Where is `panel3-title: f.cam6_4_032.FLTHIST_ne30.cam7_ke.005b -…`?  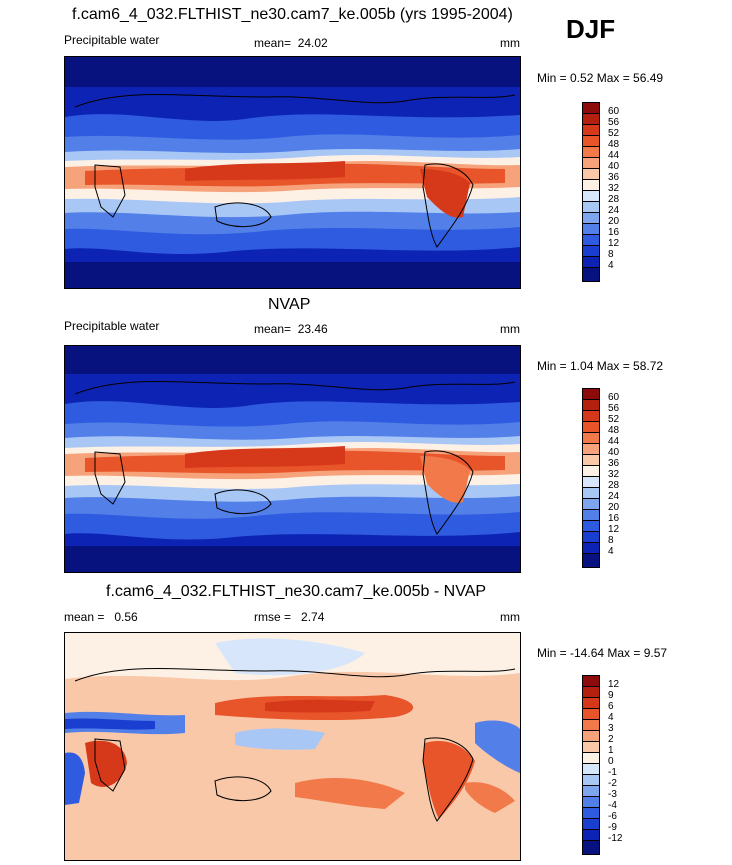
panel3-title: f.cam6_4_032.FLTHIST_ne30.cam7_ke.005b -… is located at coordinates (296, 591).